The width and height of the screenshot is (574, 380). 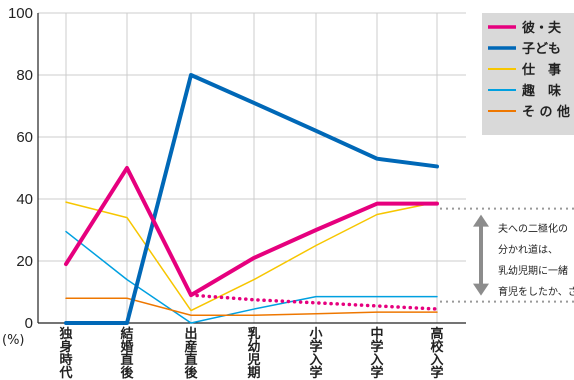 I want to click on legend-label: 趣 味, so click(x=541, y=91).